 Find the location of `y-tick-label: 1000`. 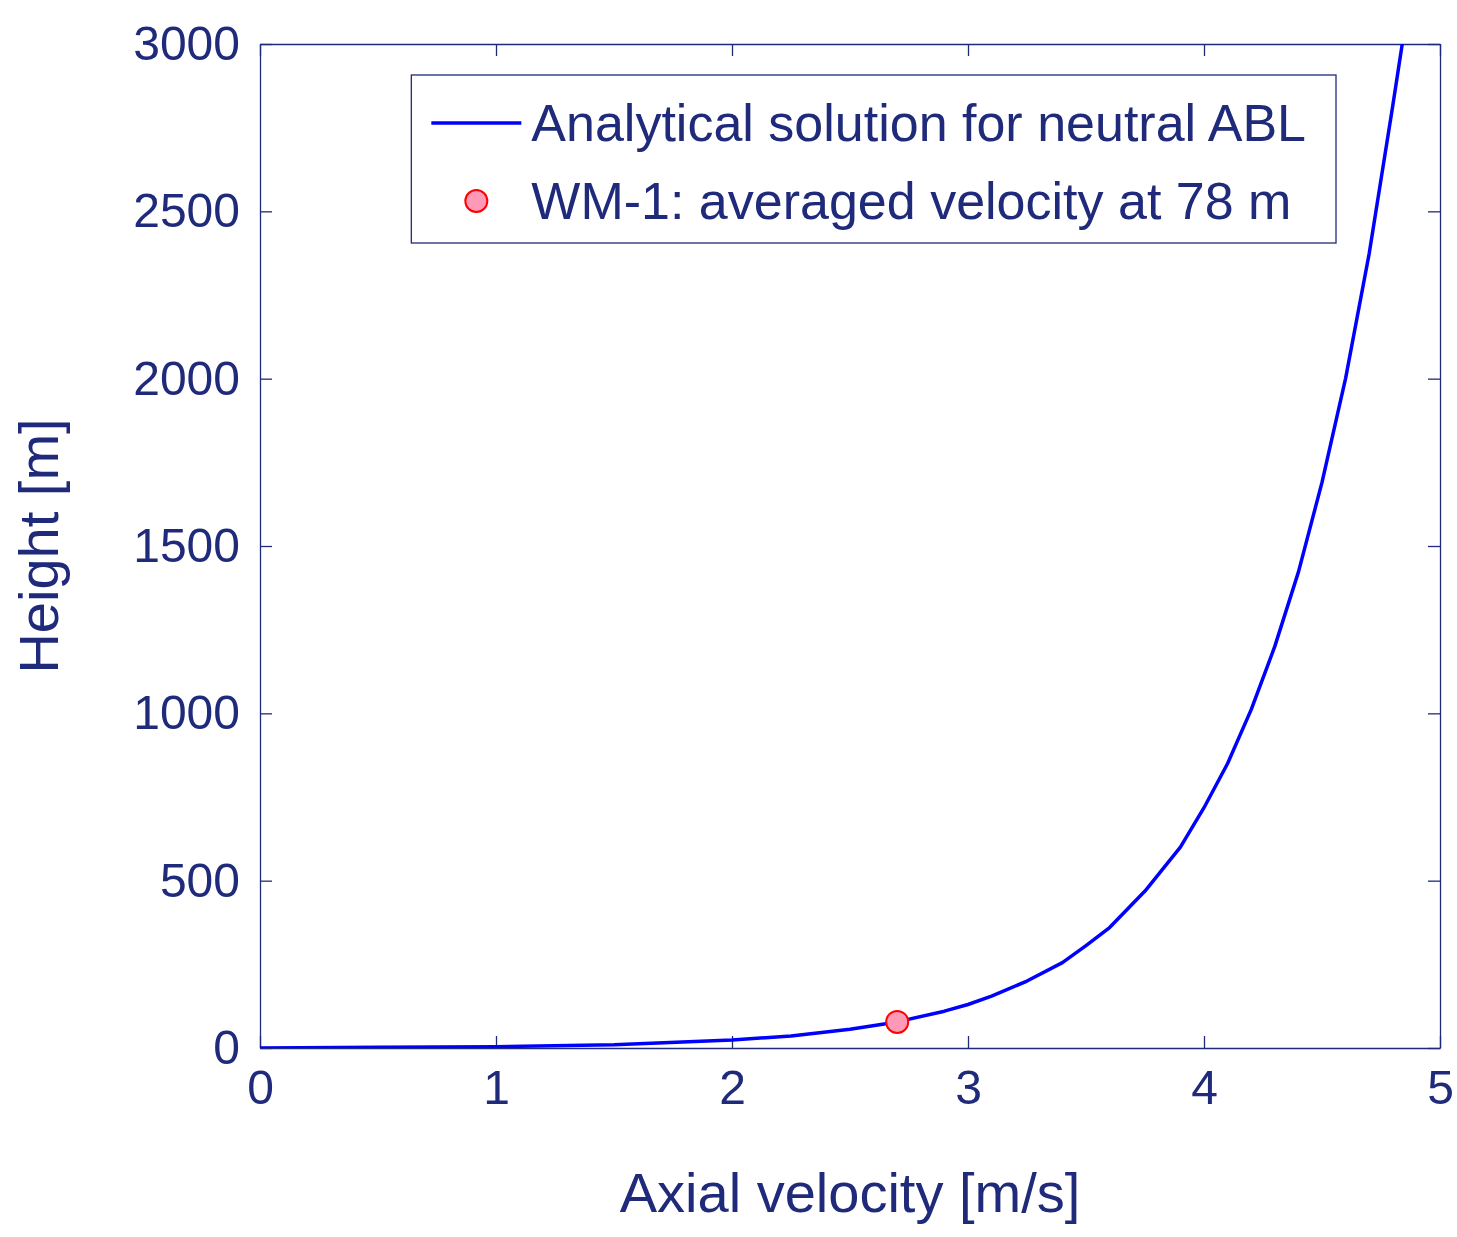

y-tick-label: 1000 is located at coordinates (186, 713).